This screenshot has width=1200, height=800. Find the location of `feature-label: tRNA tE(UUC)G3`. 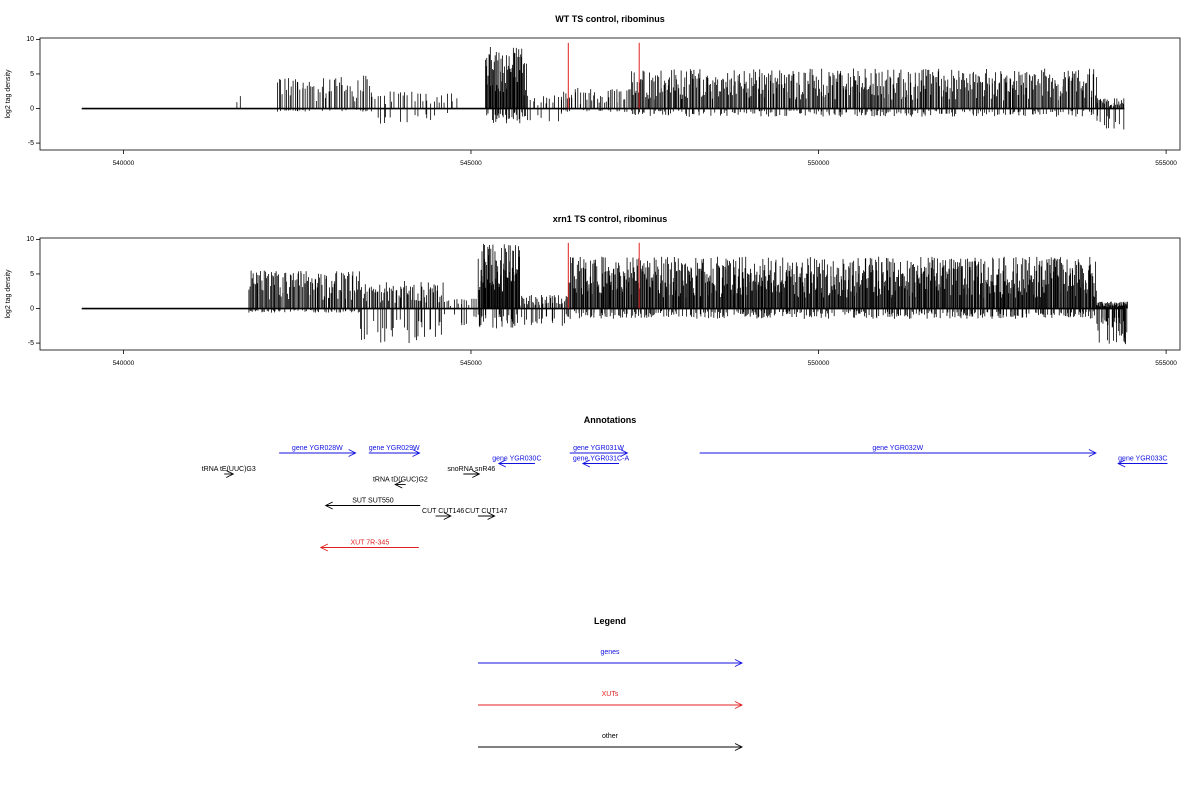

feature-label: tRNA tE(UUC)G3 is located at coordinates (229, 469).